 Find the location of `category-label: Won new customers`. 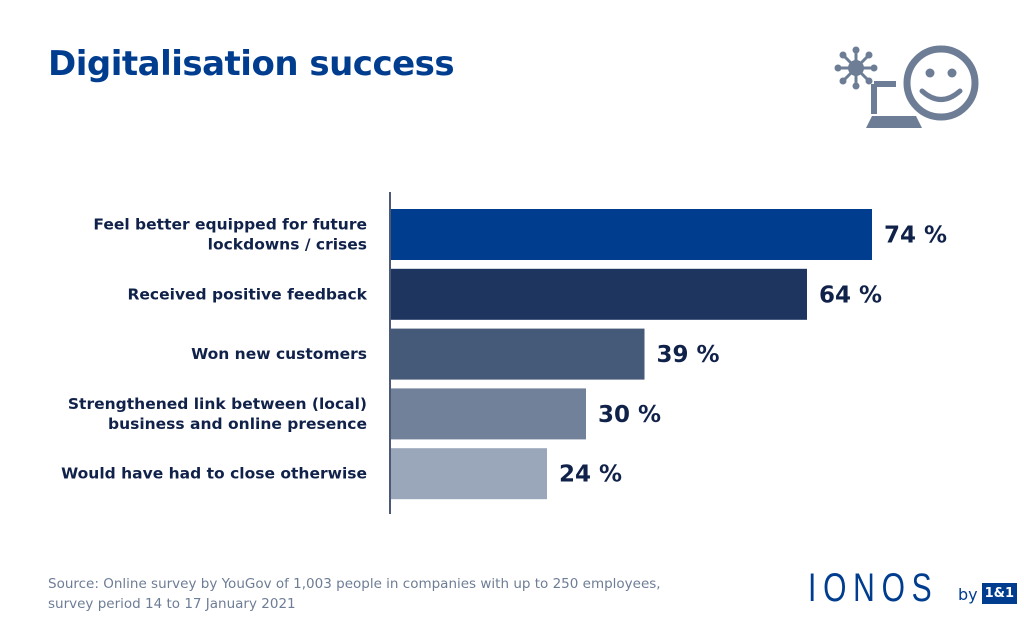

category-label: Won new customers is located at coordinates (279, 354).